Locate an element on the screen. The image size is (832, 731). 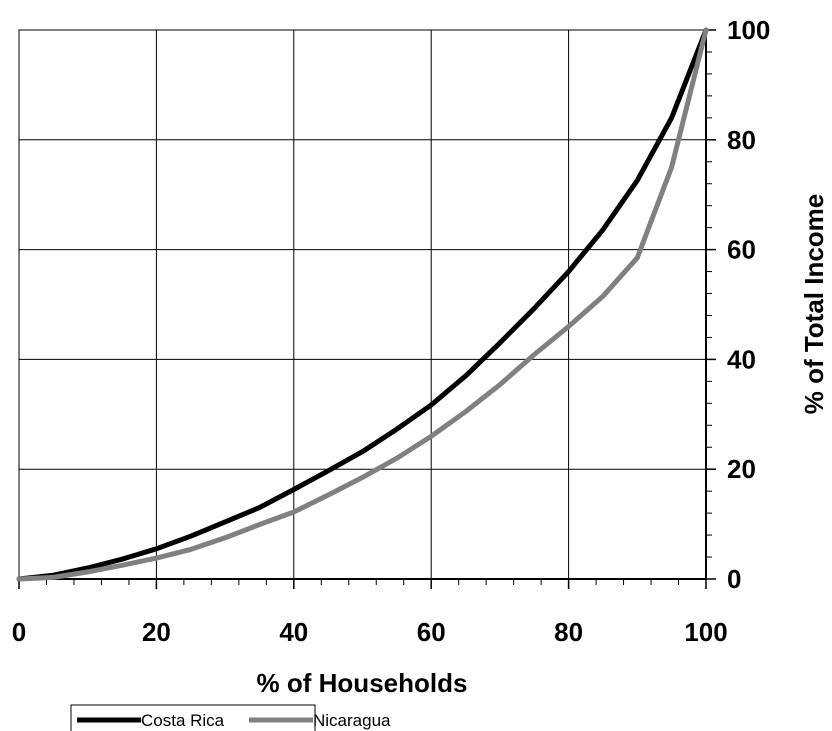
x-tick-label: 100 is located at coordinates (705, 632).